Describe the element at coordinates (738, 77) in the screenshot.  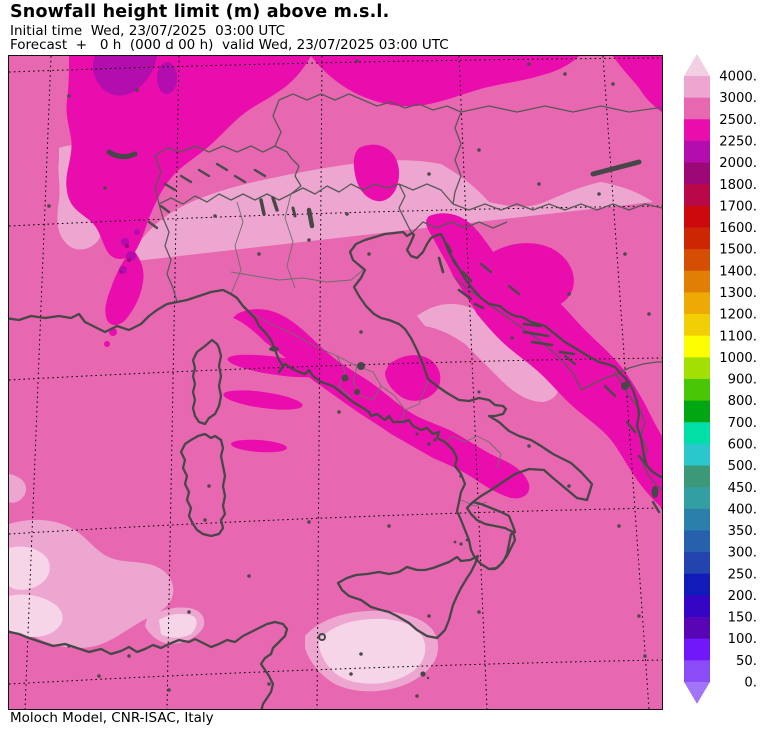
I see `legend-tick-label: 4000.` at that location.